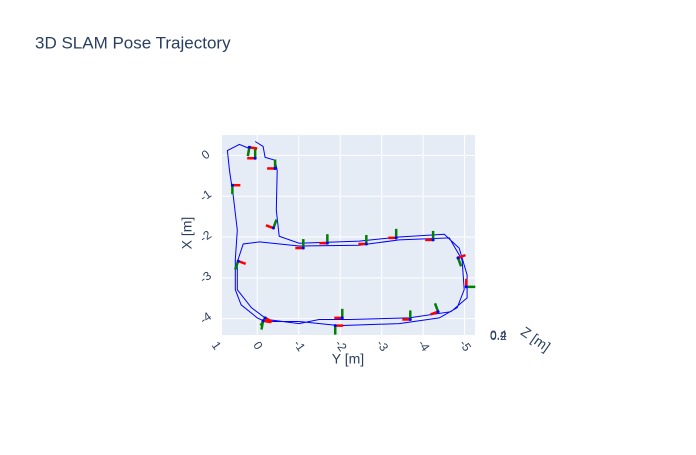  Describe the element at coordinates (133, 42) in the screenshot. I see `chart-title: 3D SLAM Pose Trajectory` at that location.